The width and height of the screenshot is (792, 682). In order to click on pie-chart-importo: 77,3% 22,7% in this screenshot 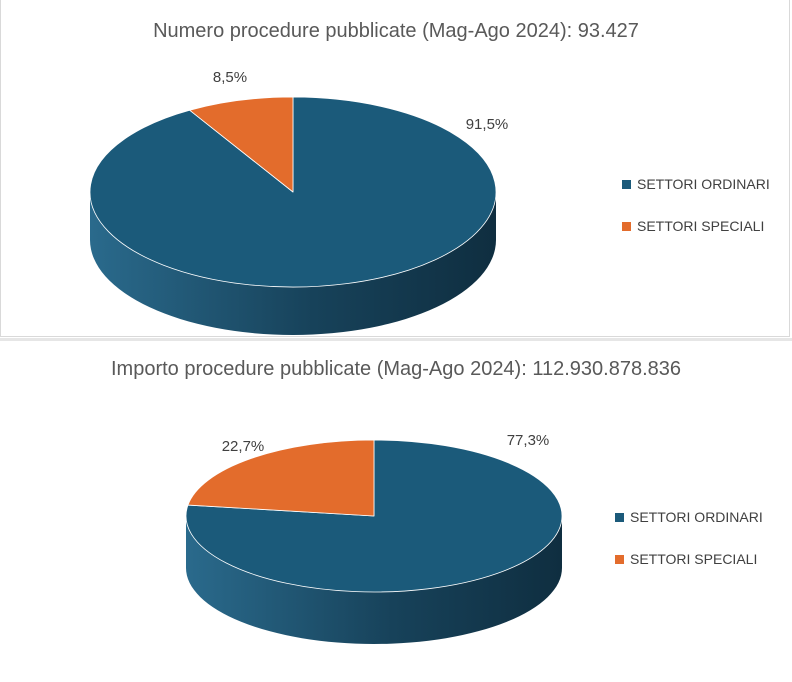, I will do `click(374, 538)`.